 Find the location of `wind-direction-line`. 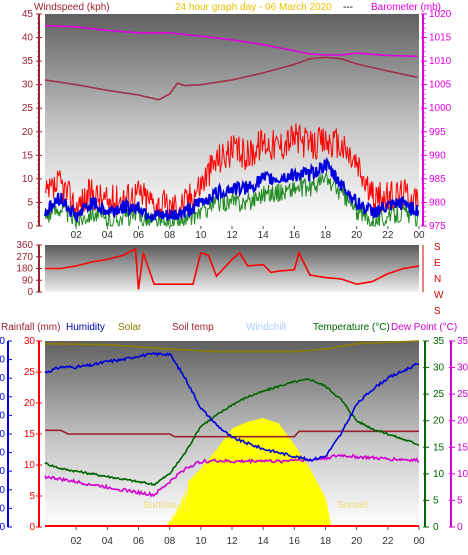

wind-direction-line is located at coordinates (232, 268).